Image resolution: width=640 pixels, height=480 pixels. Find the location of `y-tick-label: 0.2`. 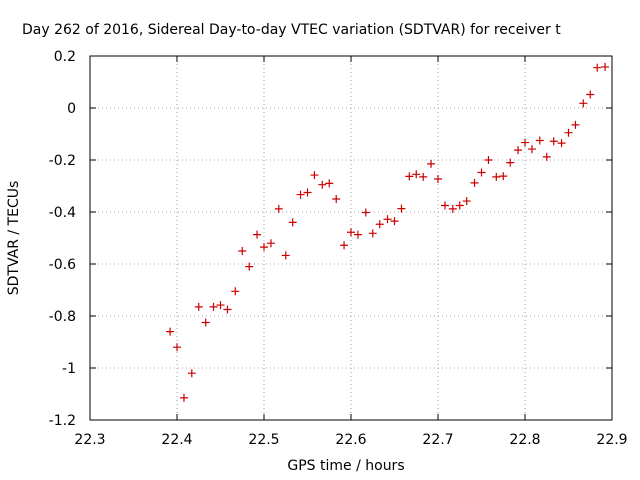

y-tick-label: 0.2 is located at coordinates (65, 57).